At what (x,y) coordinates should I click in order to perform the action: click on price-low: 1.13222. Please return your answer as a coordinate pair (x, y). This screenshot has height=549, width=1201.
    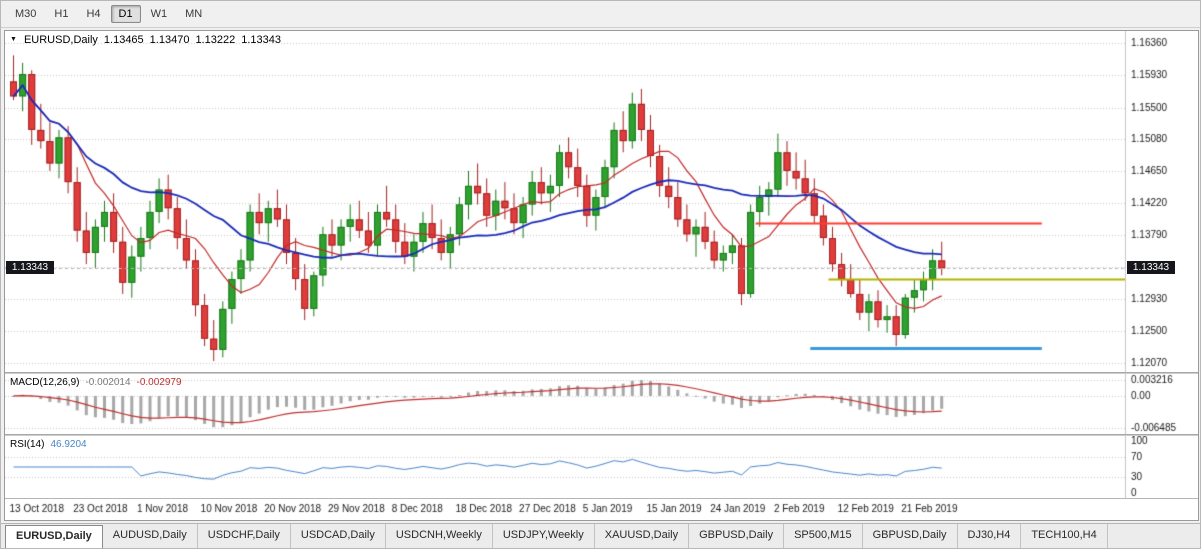
    Looking at the image, I should click on (215, 40).